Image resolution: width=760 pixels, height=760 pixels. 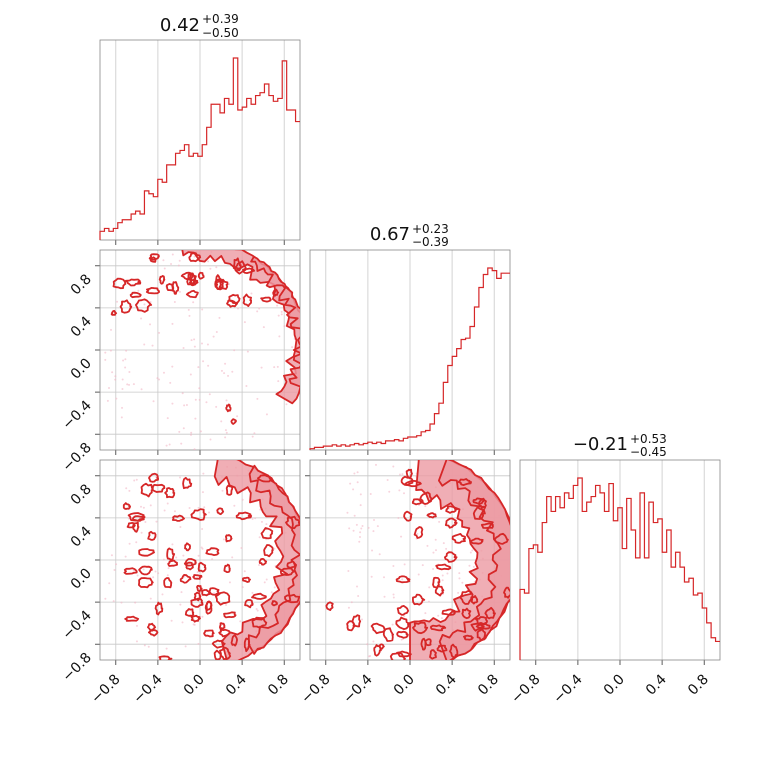 What do you see at coordinates (600, 444) in the screenshot?
I see `title-value-3: −0.21` at bounding box center [600, 444].